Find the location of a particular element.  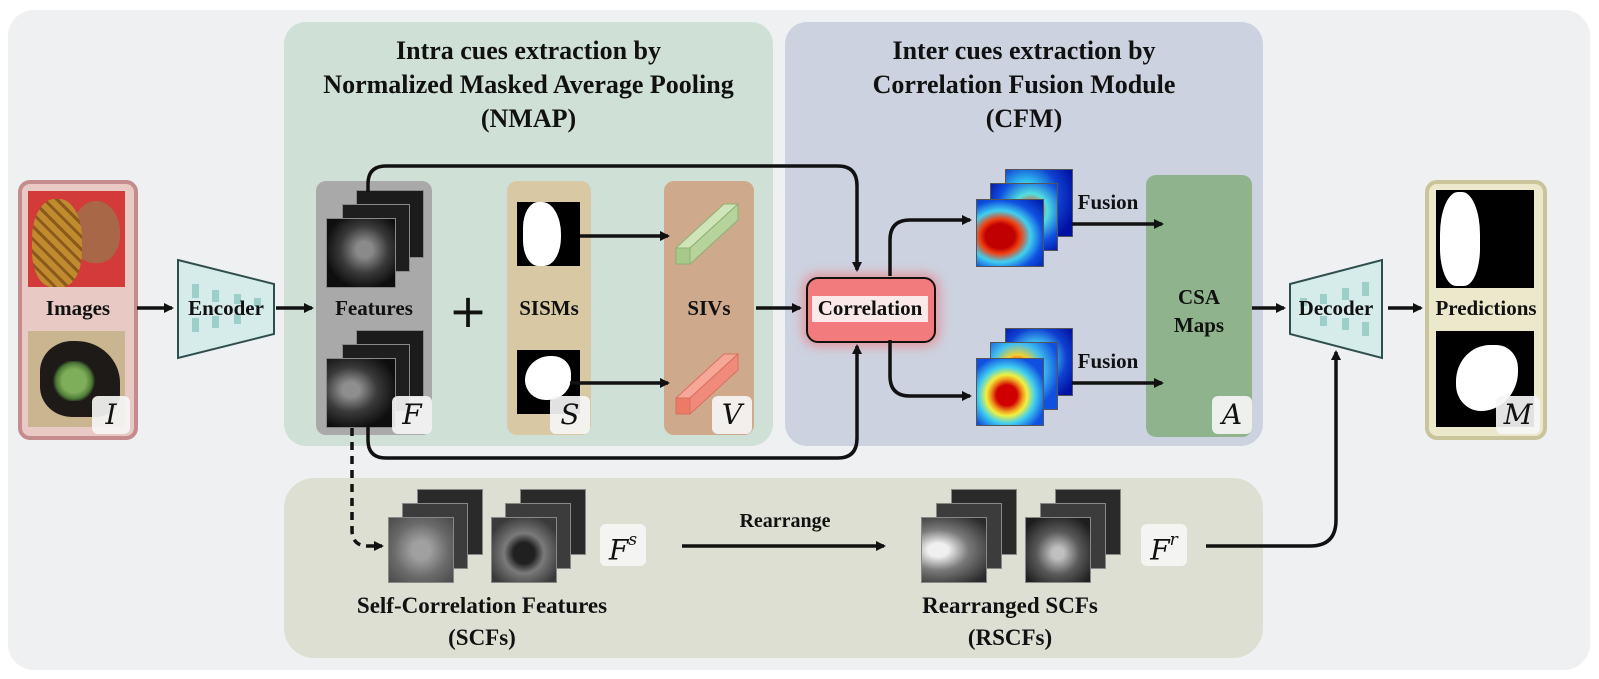

encoder-shape is located at coordinates (226, 309).